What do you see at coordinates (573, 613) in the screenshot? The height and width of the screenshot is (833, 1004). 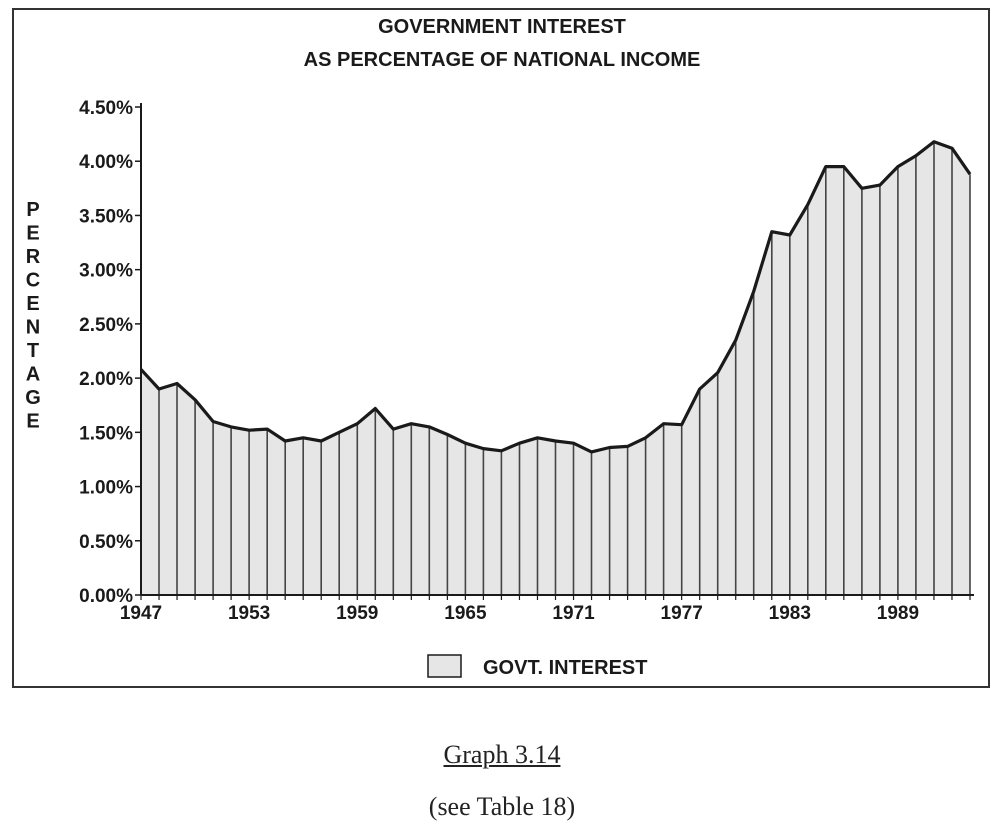 I see `x-tick-label: 1971` at bounding box center [573, 613].